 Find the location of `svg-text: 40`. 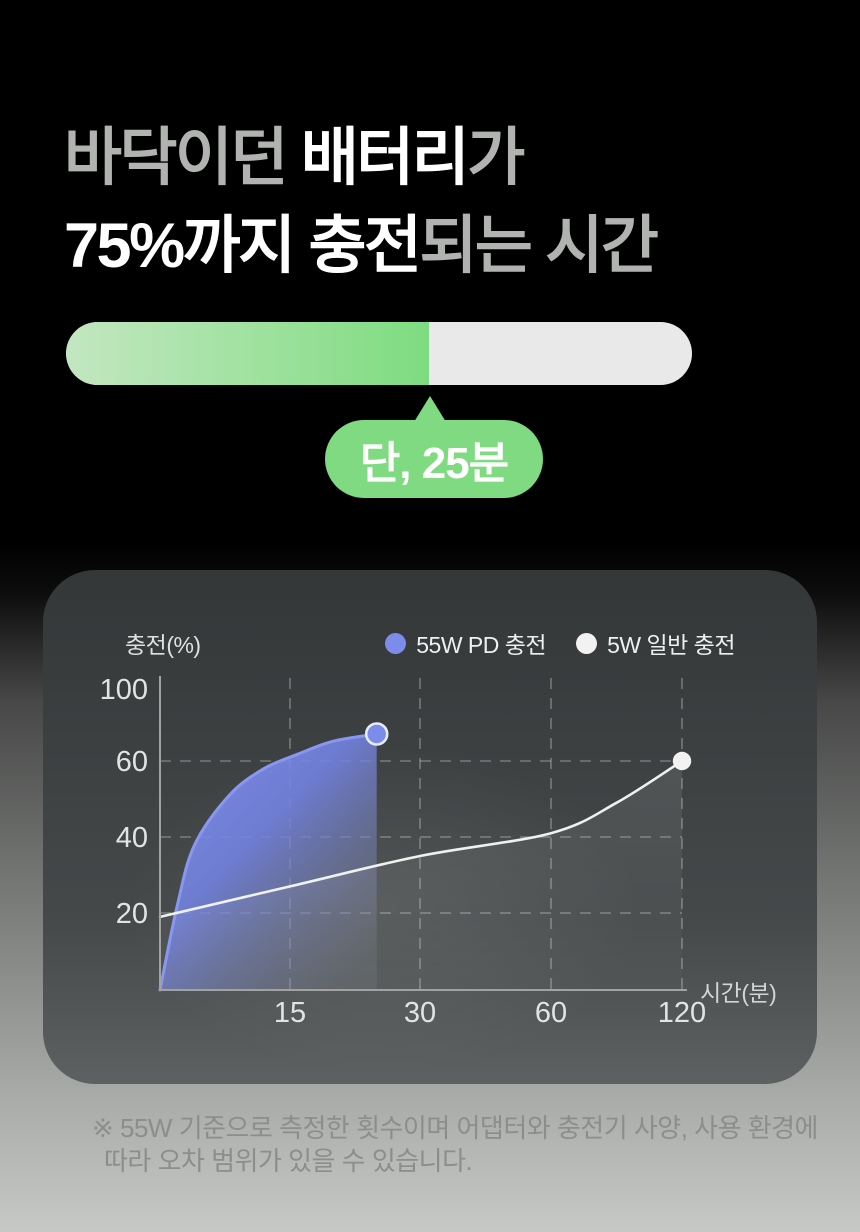

svg-text: 40 is located at coordinates (132, 838).